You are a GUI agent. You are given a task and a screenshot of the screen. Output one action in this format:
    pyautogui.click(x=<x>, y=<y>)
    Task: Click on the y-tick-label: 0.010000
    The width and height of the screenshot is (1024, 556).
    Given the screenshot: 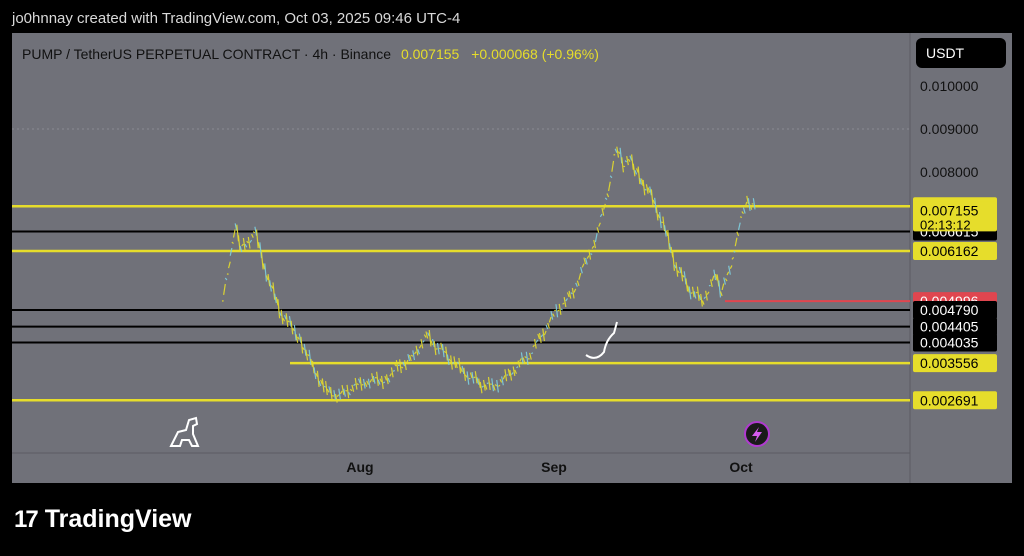 What is the action you would take?
    pyautogui.click(x=949, y=86)
    